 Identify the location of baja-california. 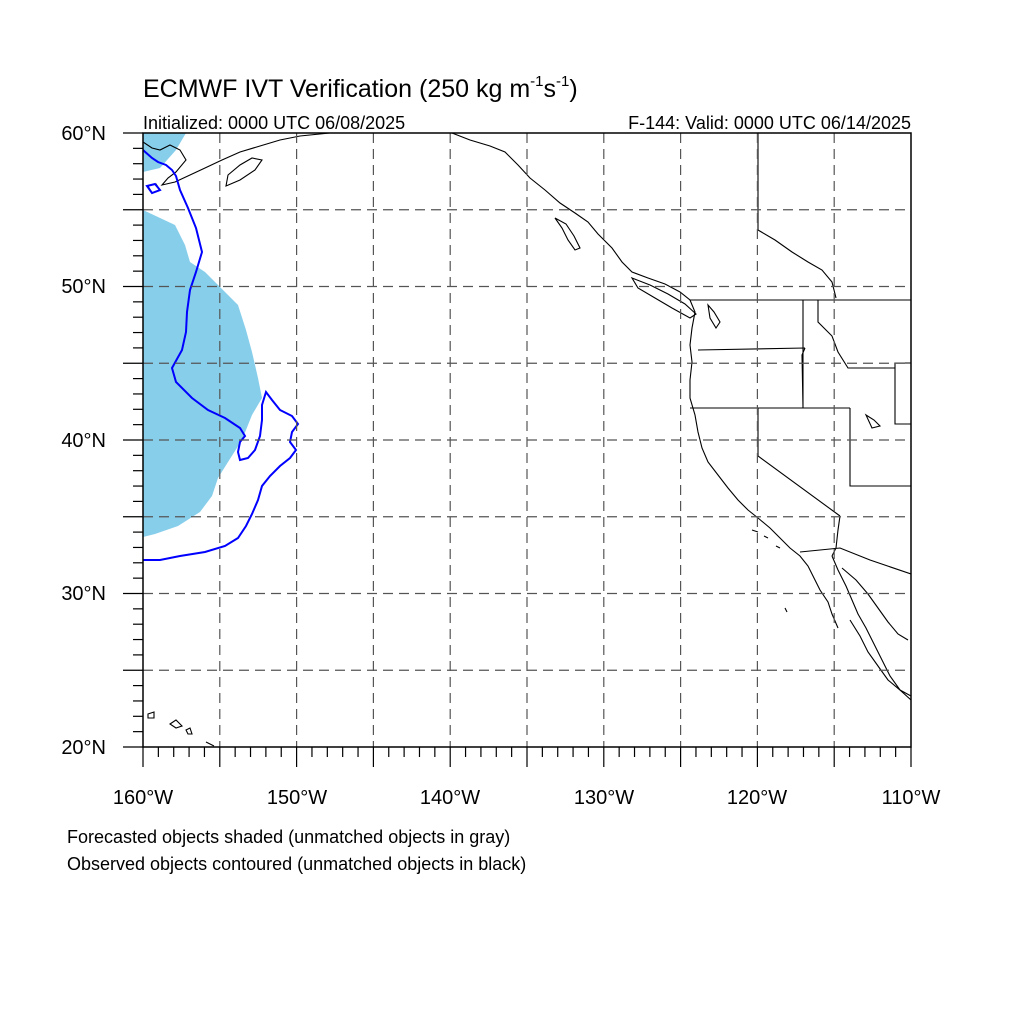
(871, 628).